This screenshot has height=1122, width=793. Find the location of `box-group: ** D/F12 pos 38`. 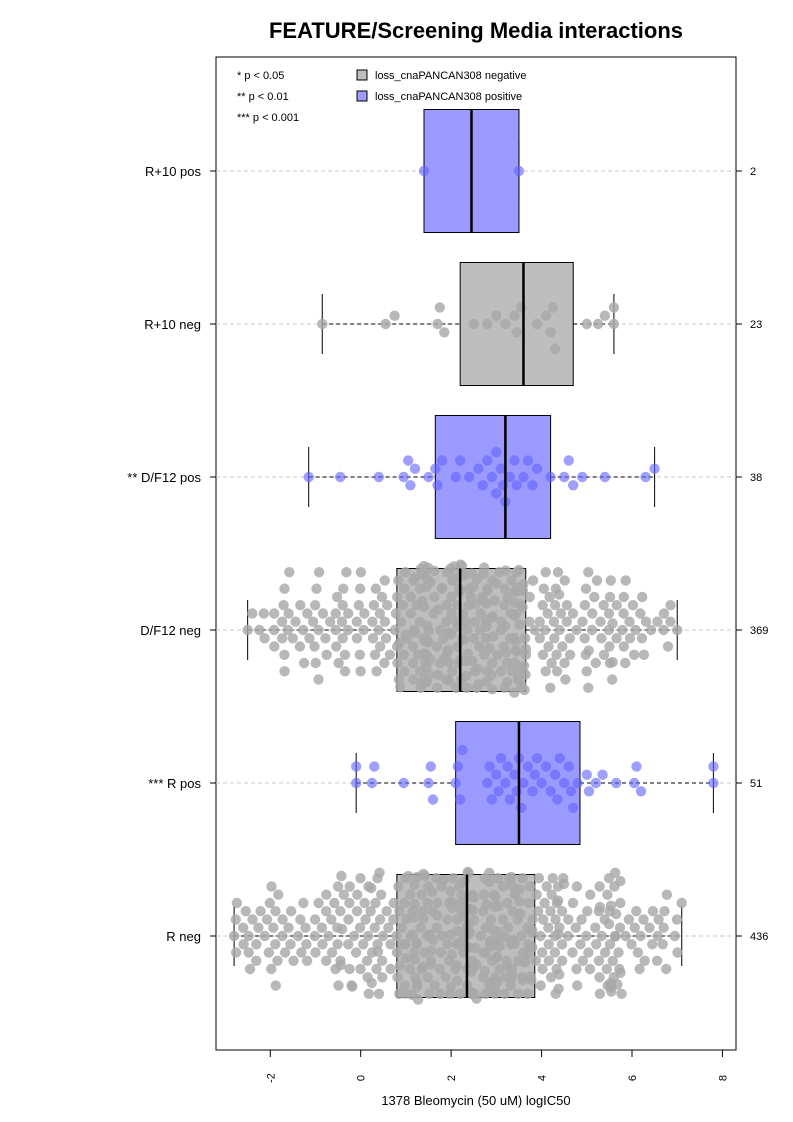

box-group: ** D/F12 pos 38 is located at coordinates (444, 477).